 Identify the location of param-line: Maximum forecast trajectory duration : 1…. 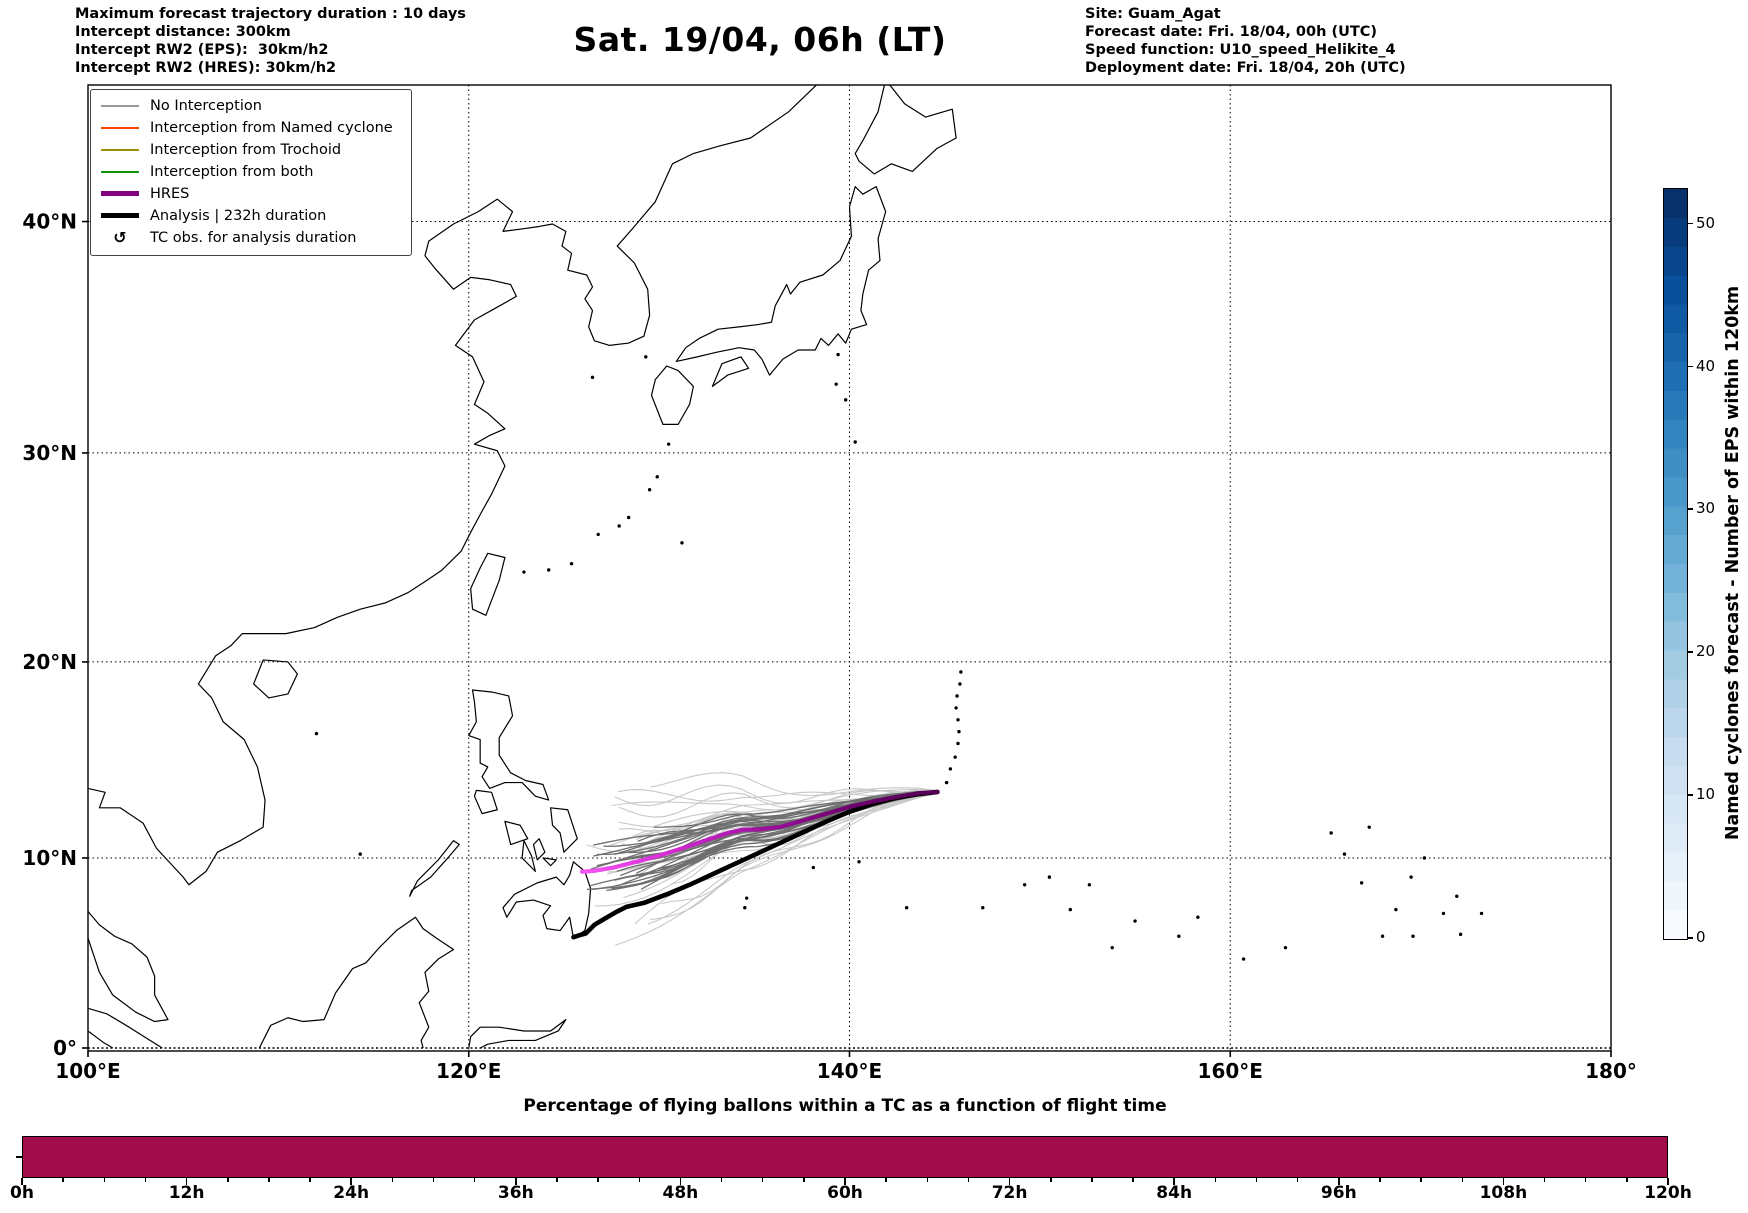
(270, 14).